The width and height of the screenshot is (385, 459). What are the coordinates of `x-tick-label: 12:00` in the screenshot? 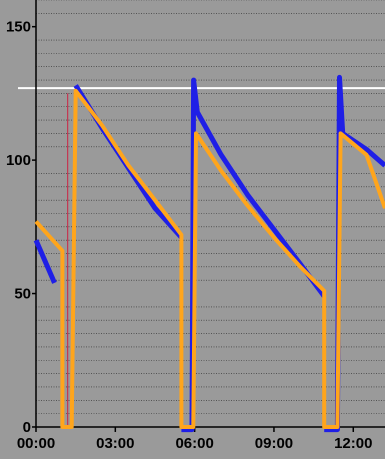 It's located at (353, 443).